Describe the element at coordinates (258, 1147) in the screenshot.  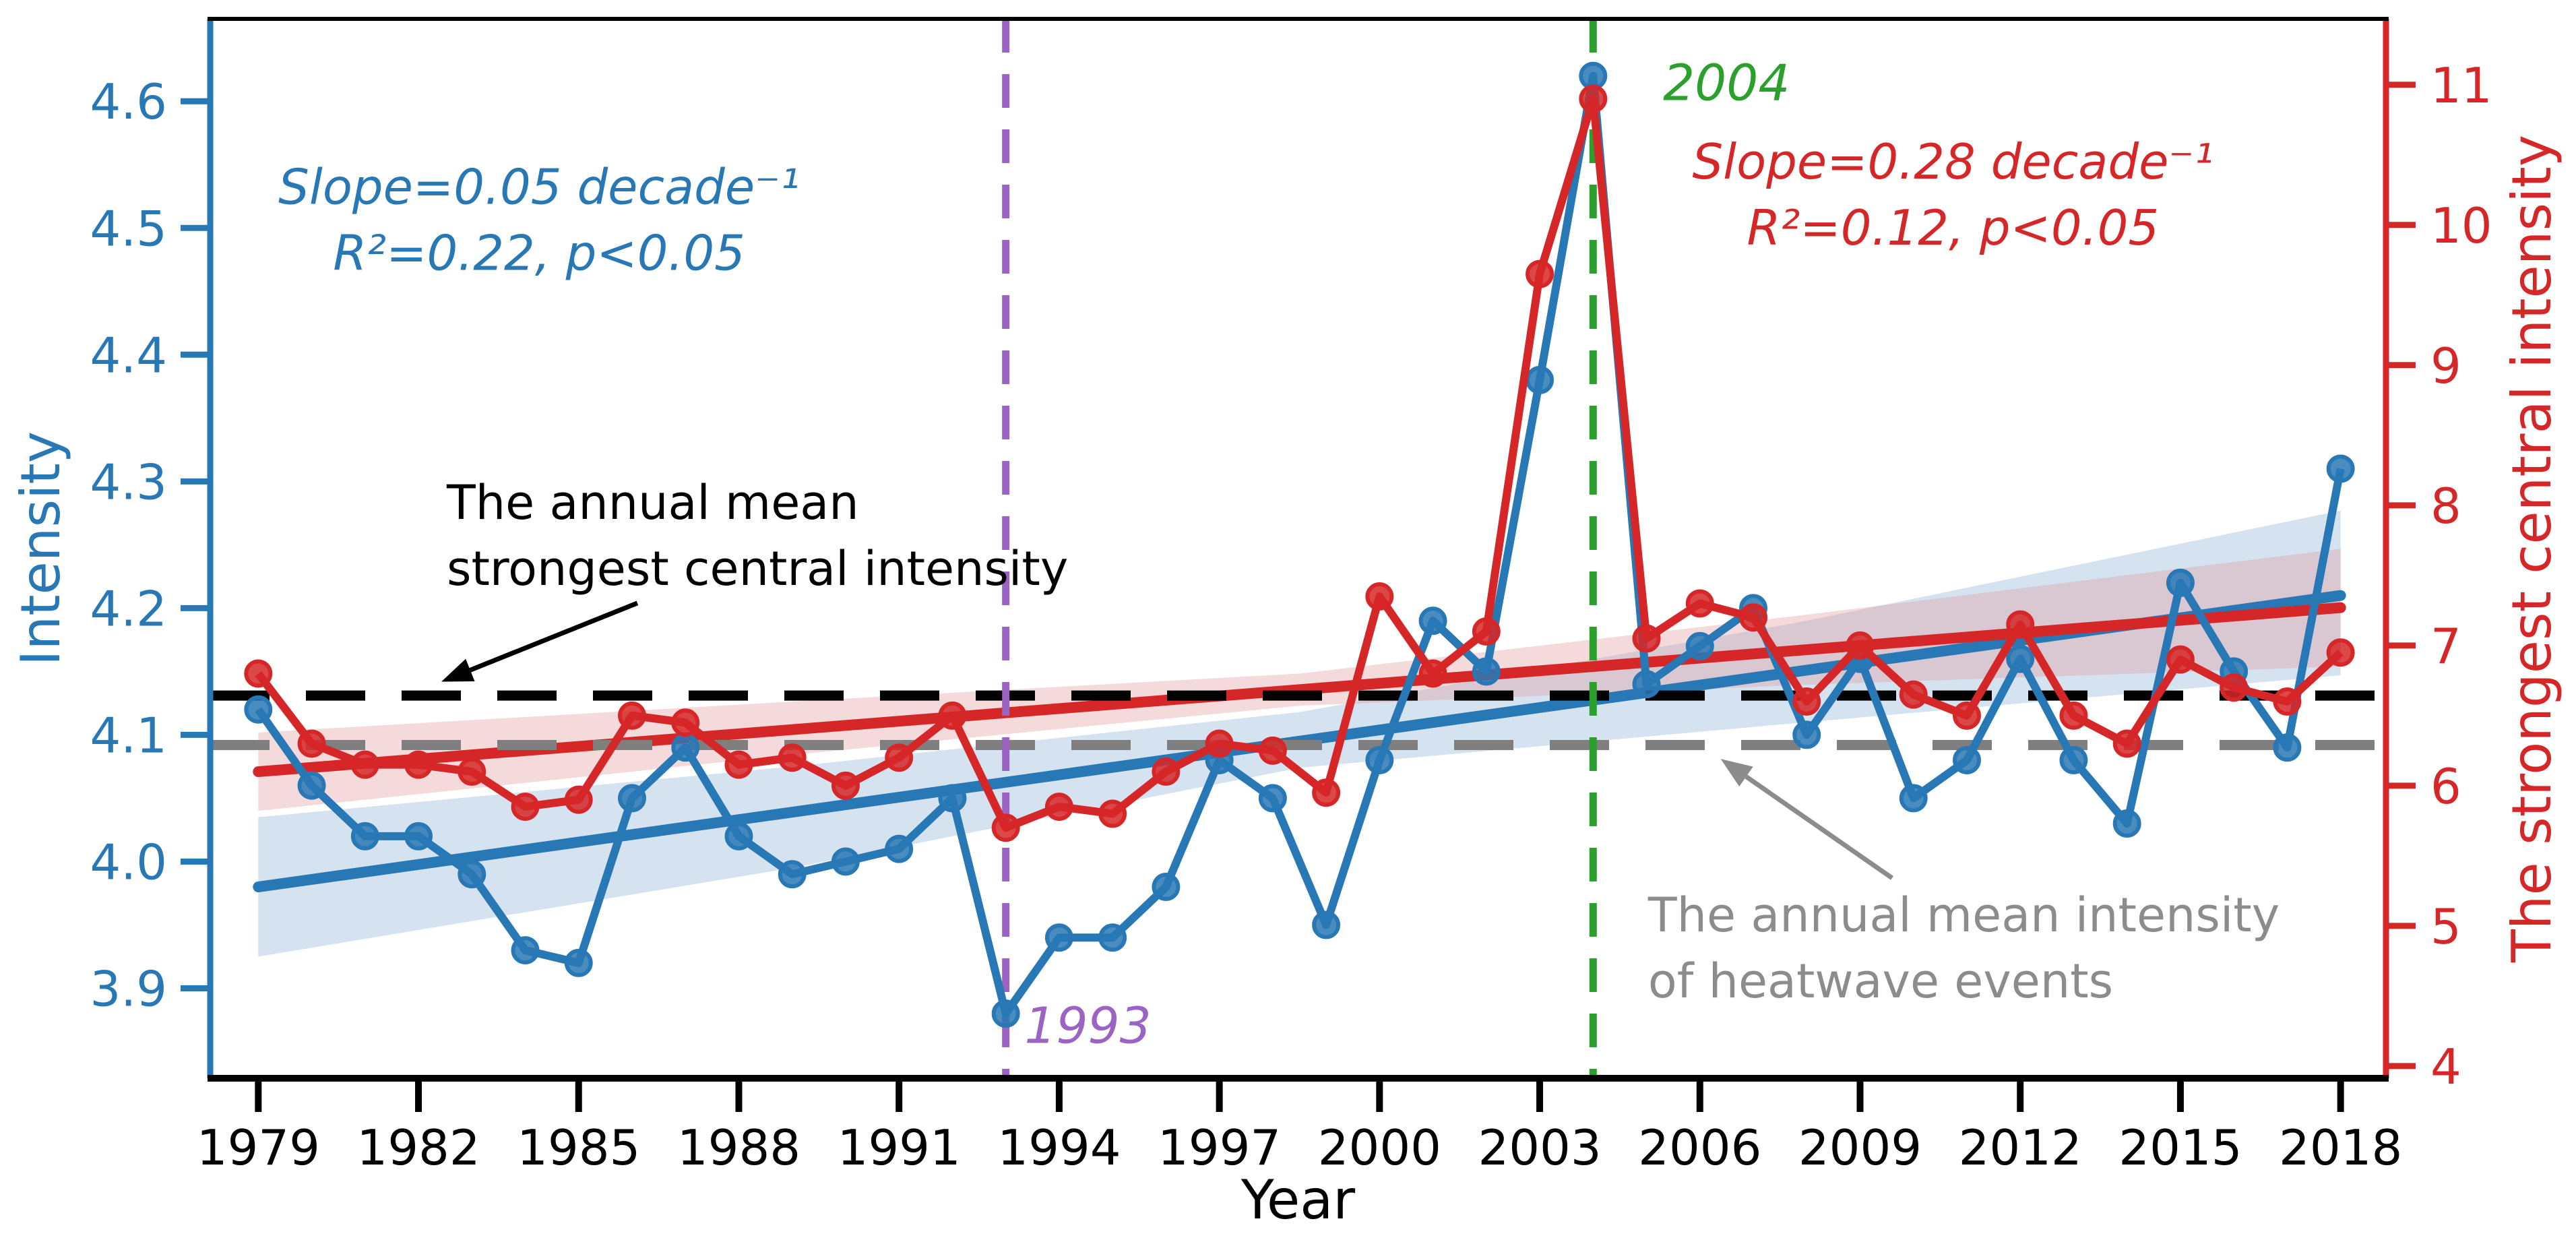
I see `x-tick-label: 1979` at that location.